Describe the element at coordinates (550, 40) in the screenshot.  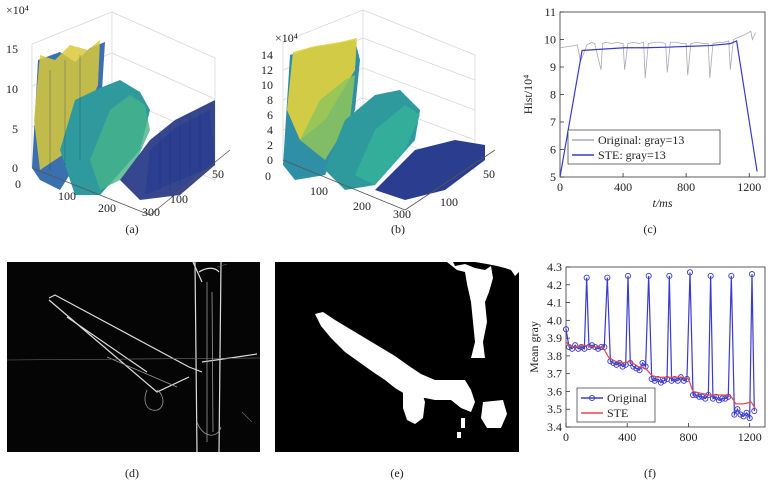
I see `y-tick-label-c-5: 10` at that location.